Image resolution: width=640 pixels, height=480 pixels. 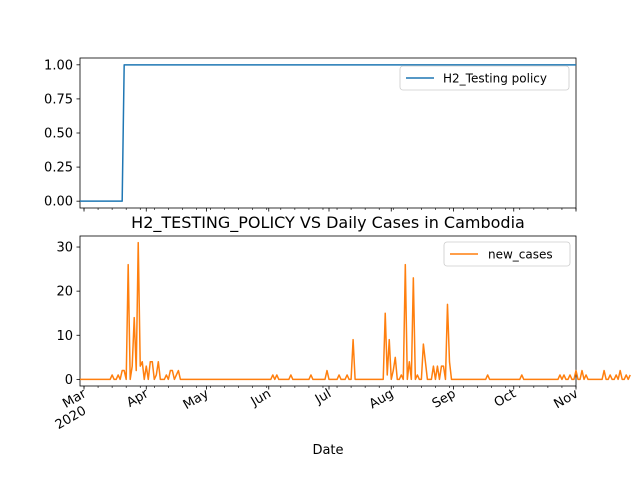 I want to click on bottom-x-tick-label: Sep, so click(x=444, y=398).